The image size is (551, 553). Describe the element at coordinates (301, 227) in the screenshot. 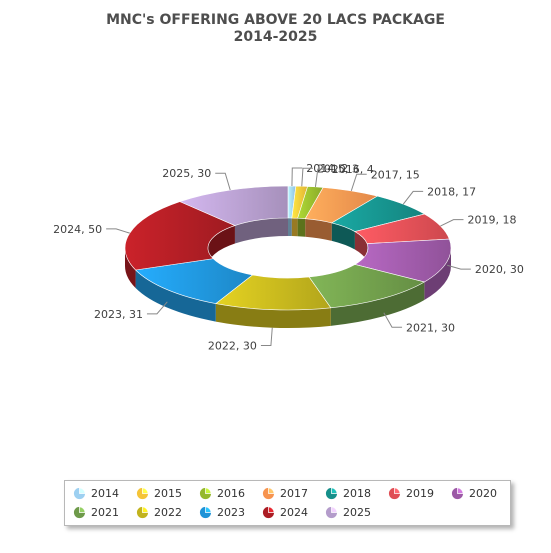

I see `slice-inner-wall-2016` at that location.